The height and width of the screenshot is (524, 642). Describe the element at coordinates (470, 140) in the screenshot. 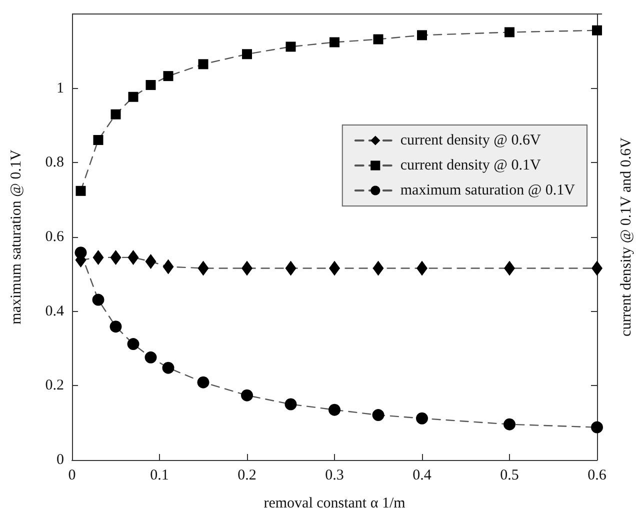

I see `legend-label: current density @ 0.6V` at that location.